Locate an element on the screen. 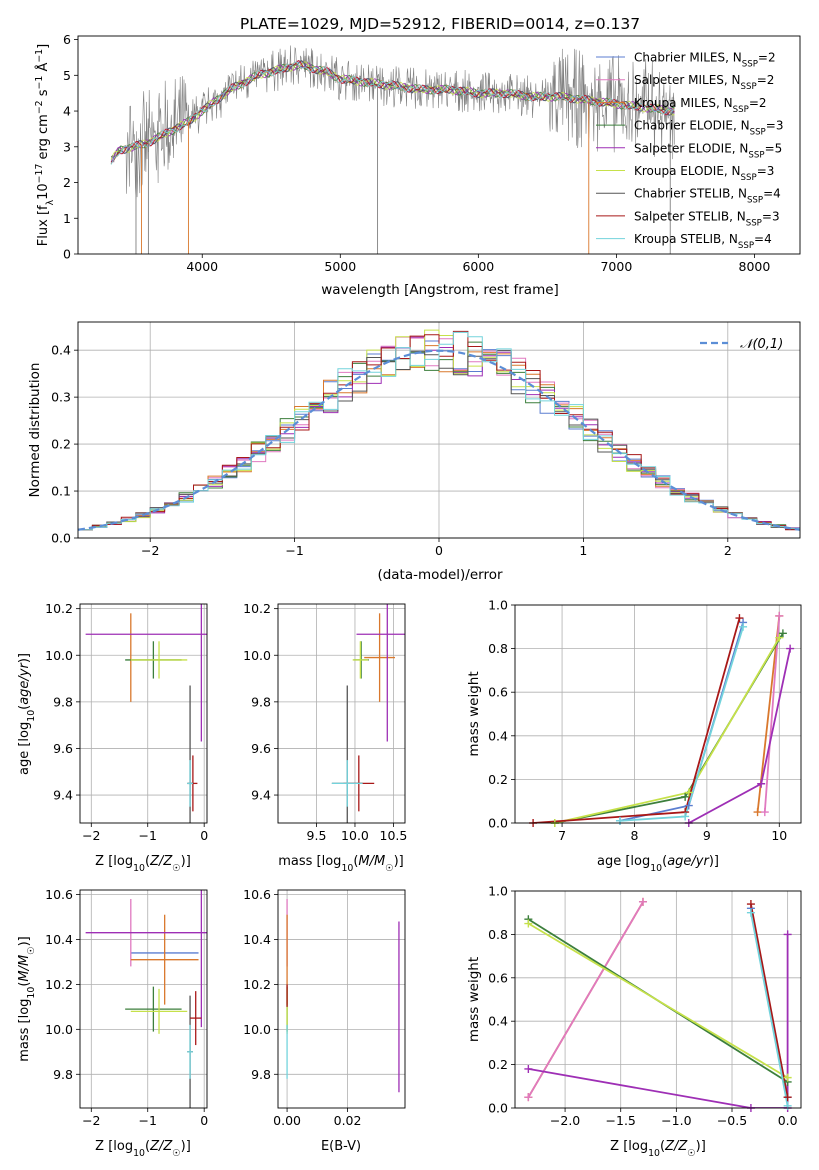 The width and height of the screenshot is (819, 1170). text-span: =2 is located at coordinates (758, 103).